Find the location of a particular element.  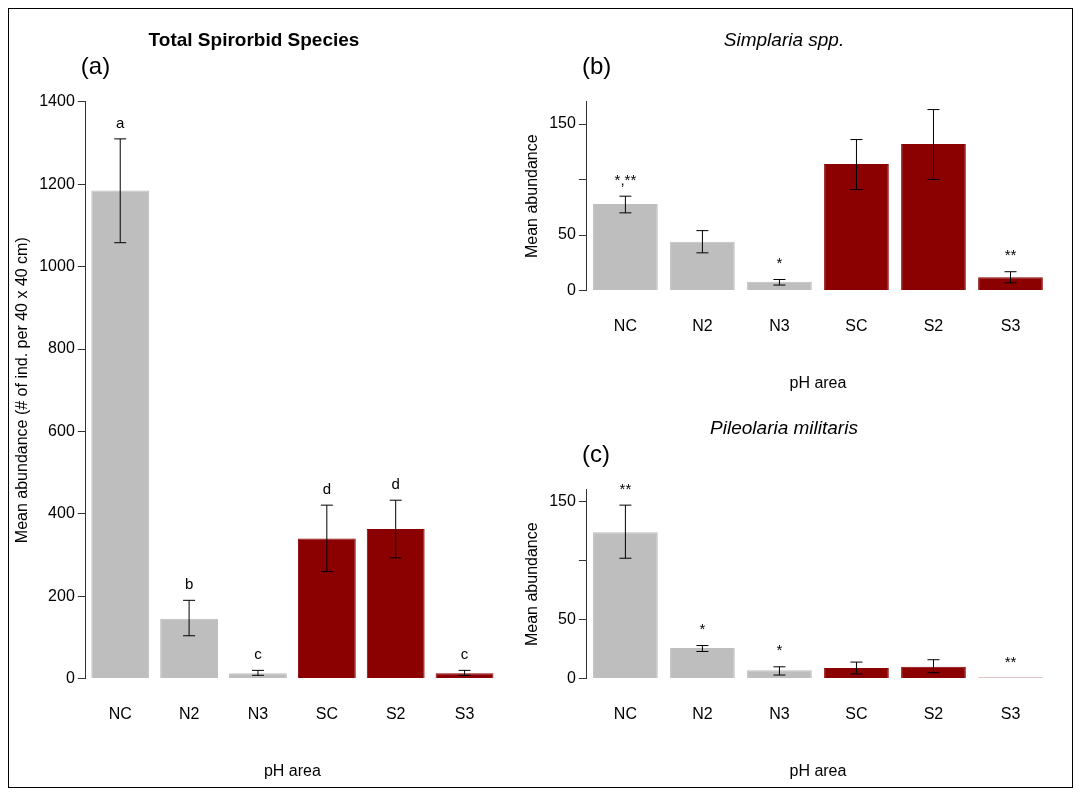

y-tick-label: 800 is located at coordinates (61, 348).